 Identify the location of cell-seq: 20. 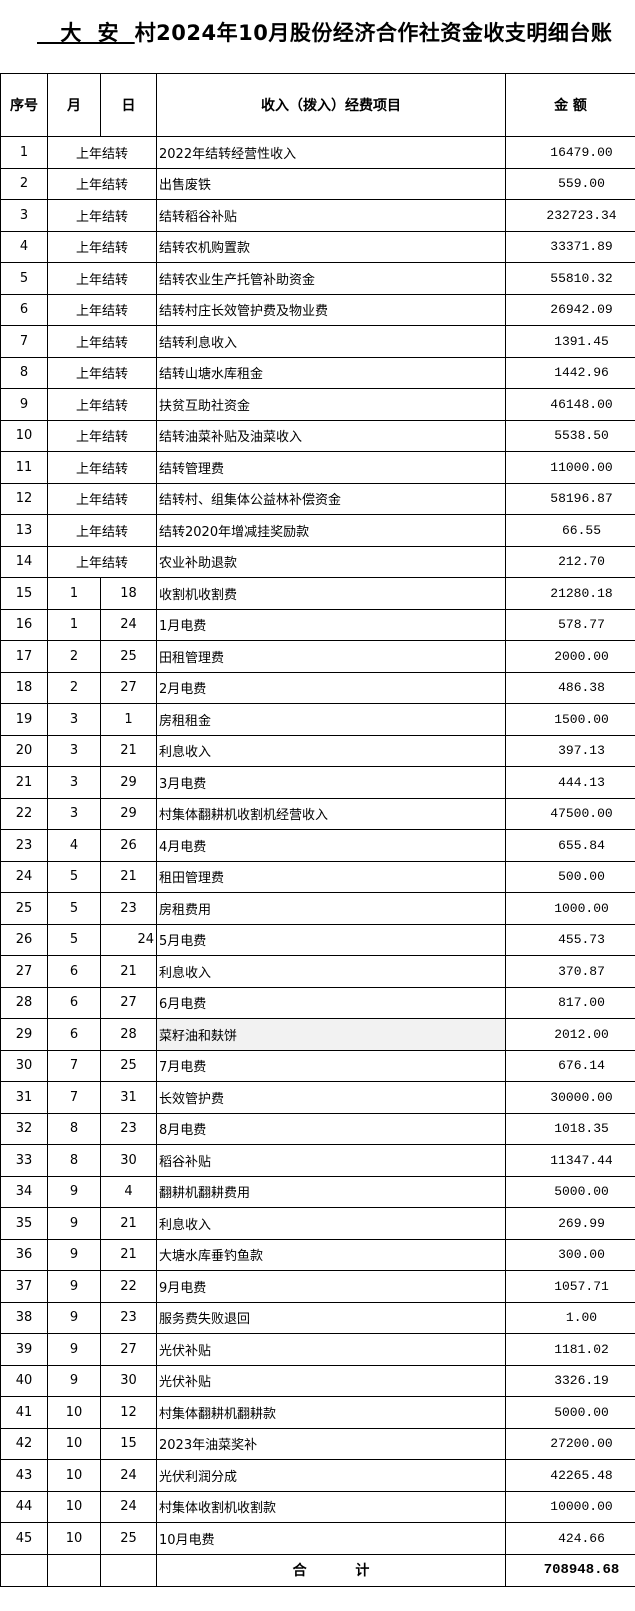
(24, 750).